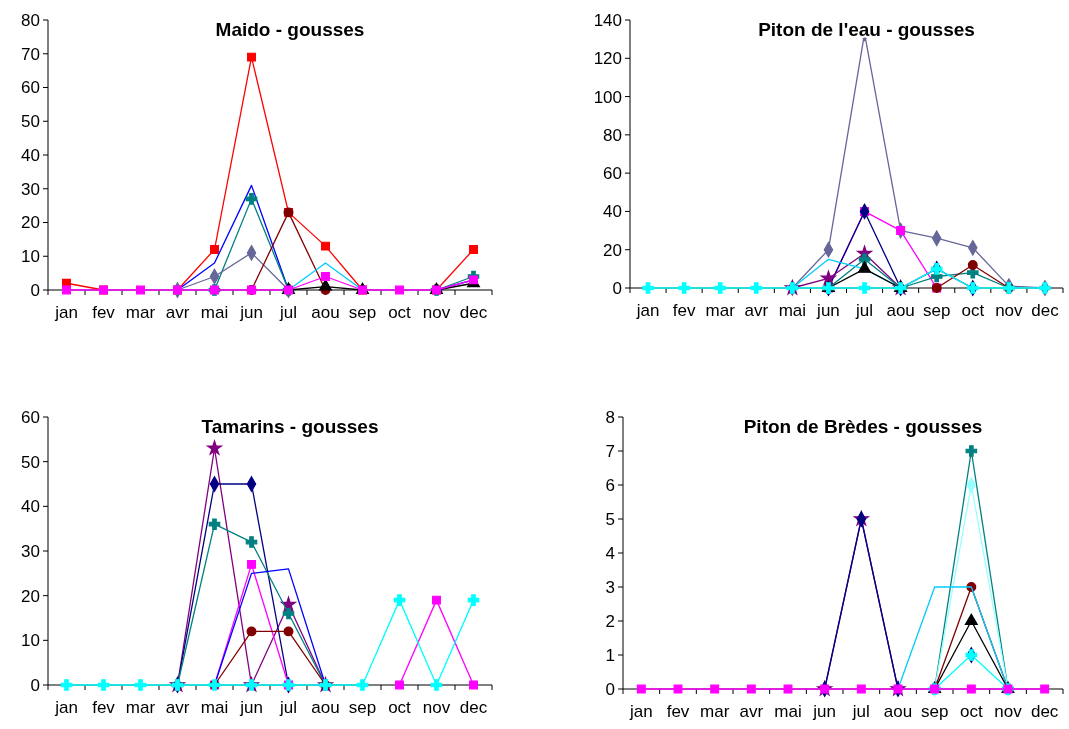 The width and height of the screenshot is (1069, 729). I want to click on chart-title: Maido - gousses, so click(290, 29).